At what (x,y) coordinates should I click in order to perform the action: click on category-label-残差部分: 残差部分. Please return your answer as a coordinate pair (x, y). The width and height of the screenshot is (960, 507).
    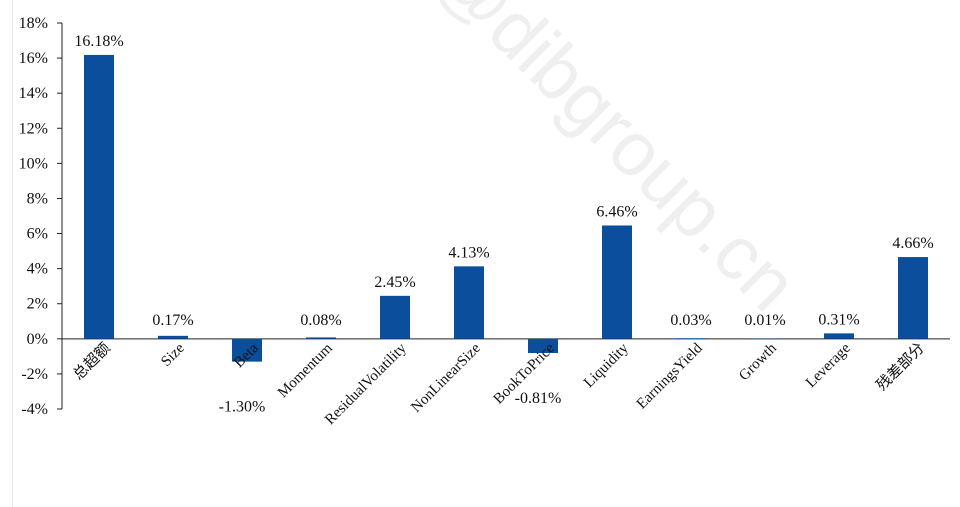
    Looking at the image, I should click on (900, 367).